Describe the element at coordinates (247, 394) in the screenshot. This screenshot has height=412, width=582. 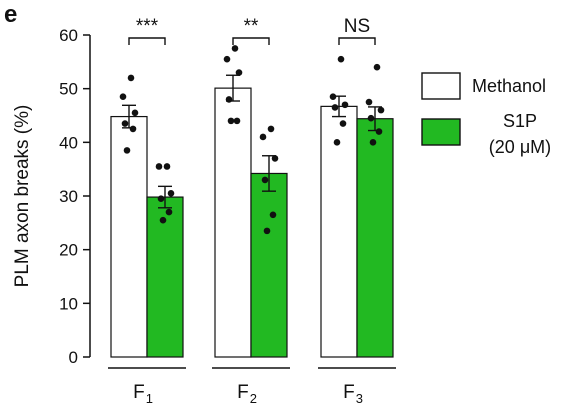
I see `x-group-label: F2` at that location.